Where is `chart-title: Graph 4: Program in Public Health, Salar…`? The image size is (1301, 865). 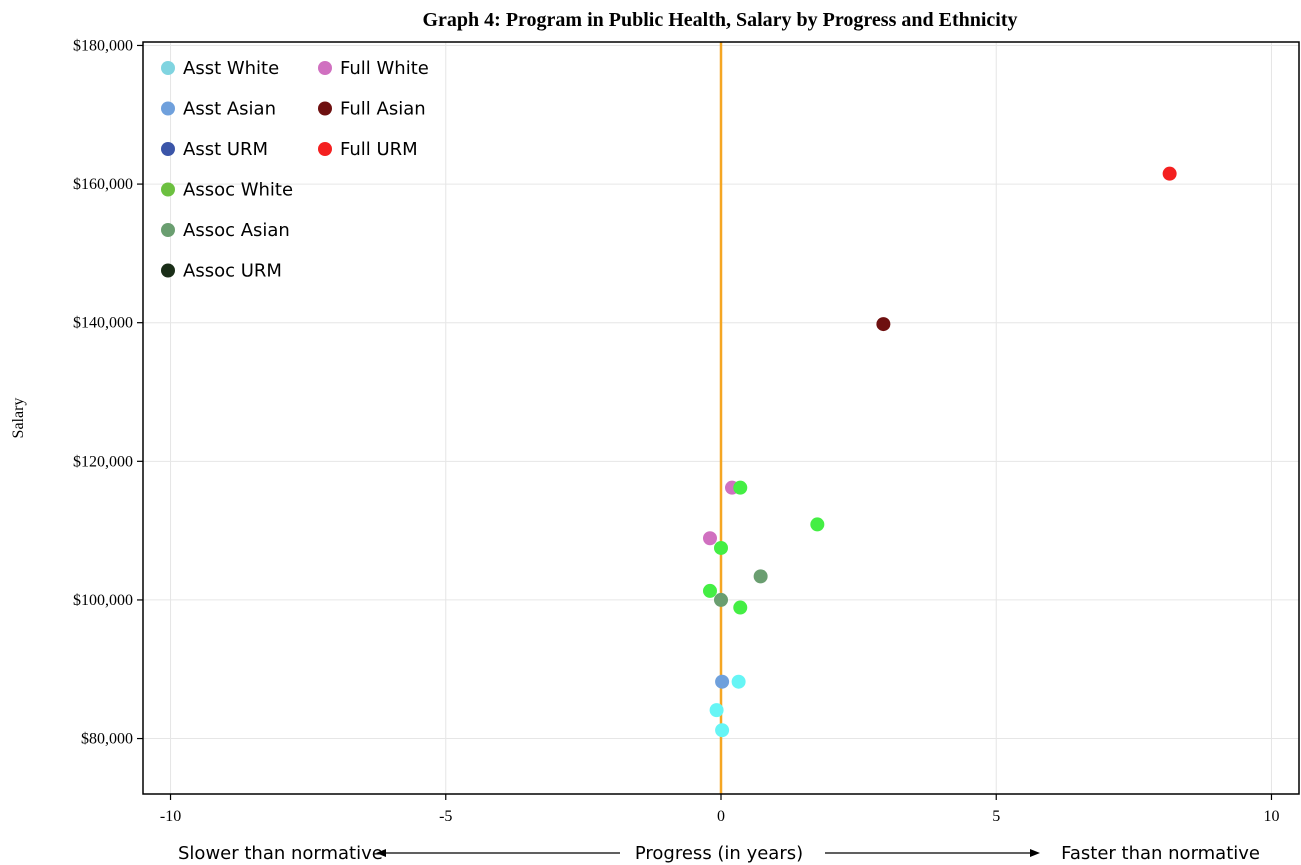
chart-title: Graph 4: Program in Public Health, Salar… is located at coordinates (719, 20).